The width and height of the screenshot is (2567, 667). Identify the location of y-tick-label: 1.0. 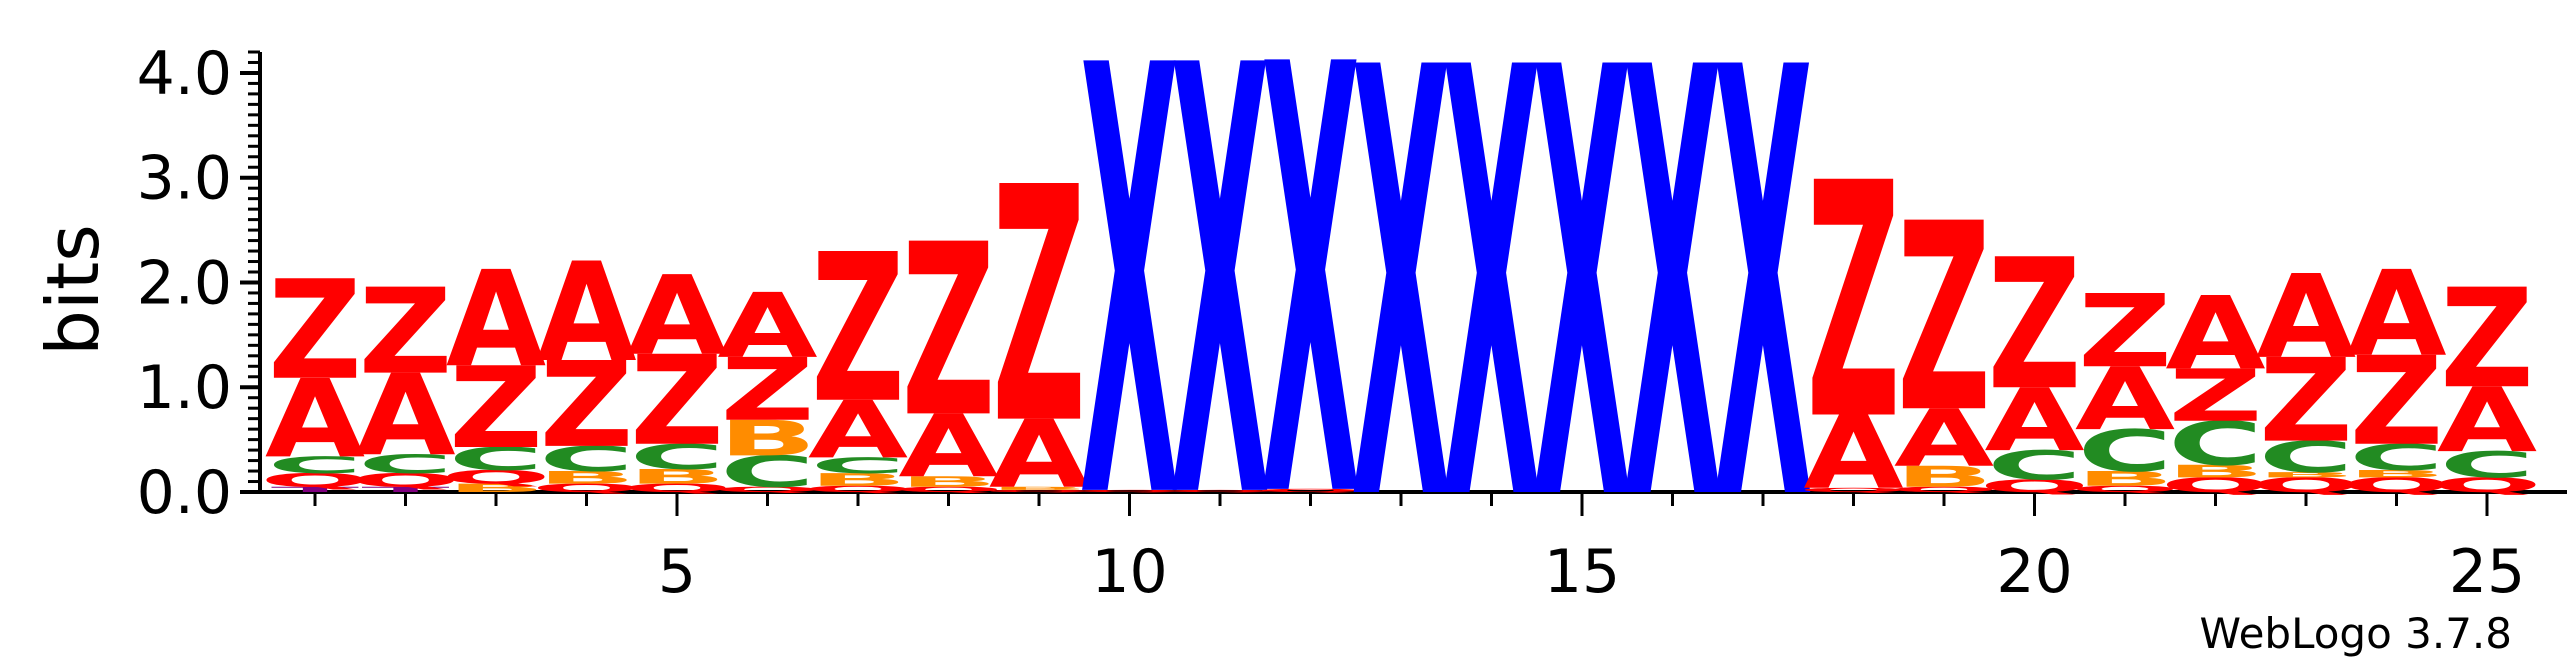
(184, 388).